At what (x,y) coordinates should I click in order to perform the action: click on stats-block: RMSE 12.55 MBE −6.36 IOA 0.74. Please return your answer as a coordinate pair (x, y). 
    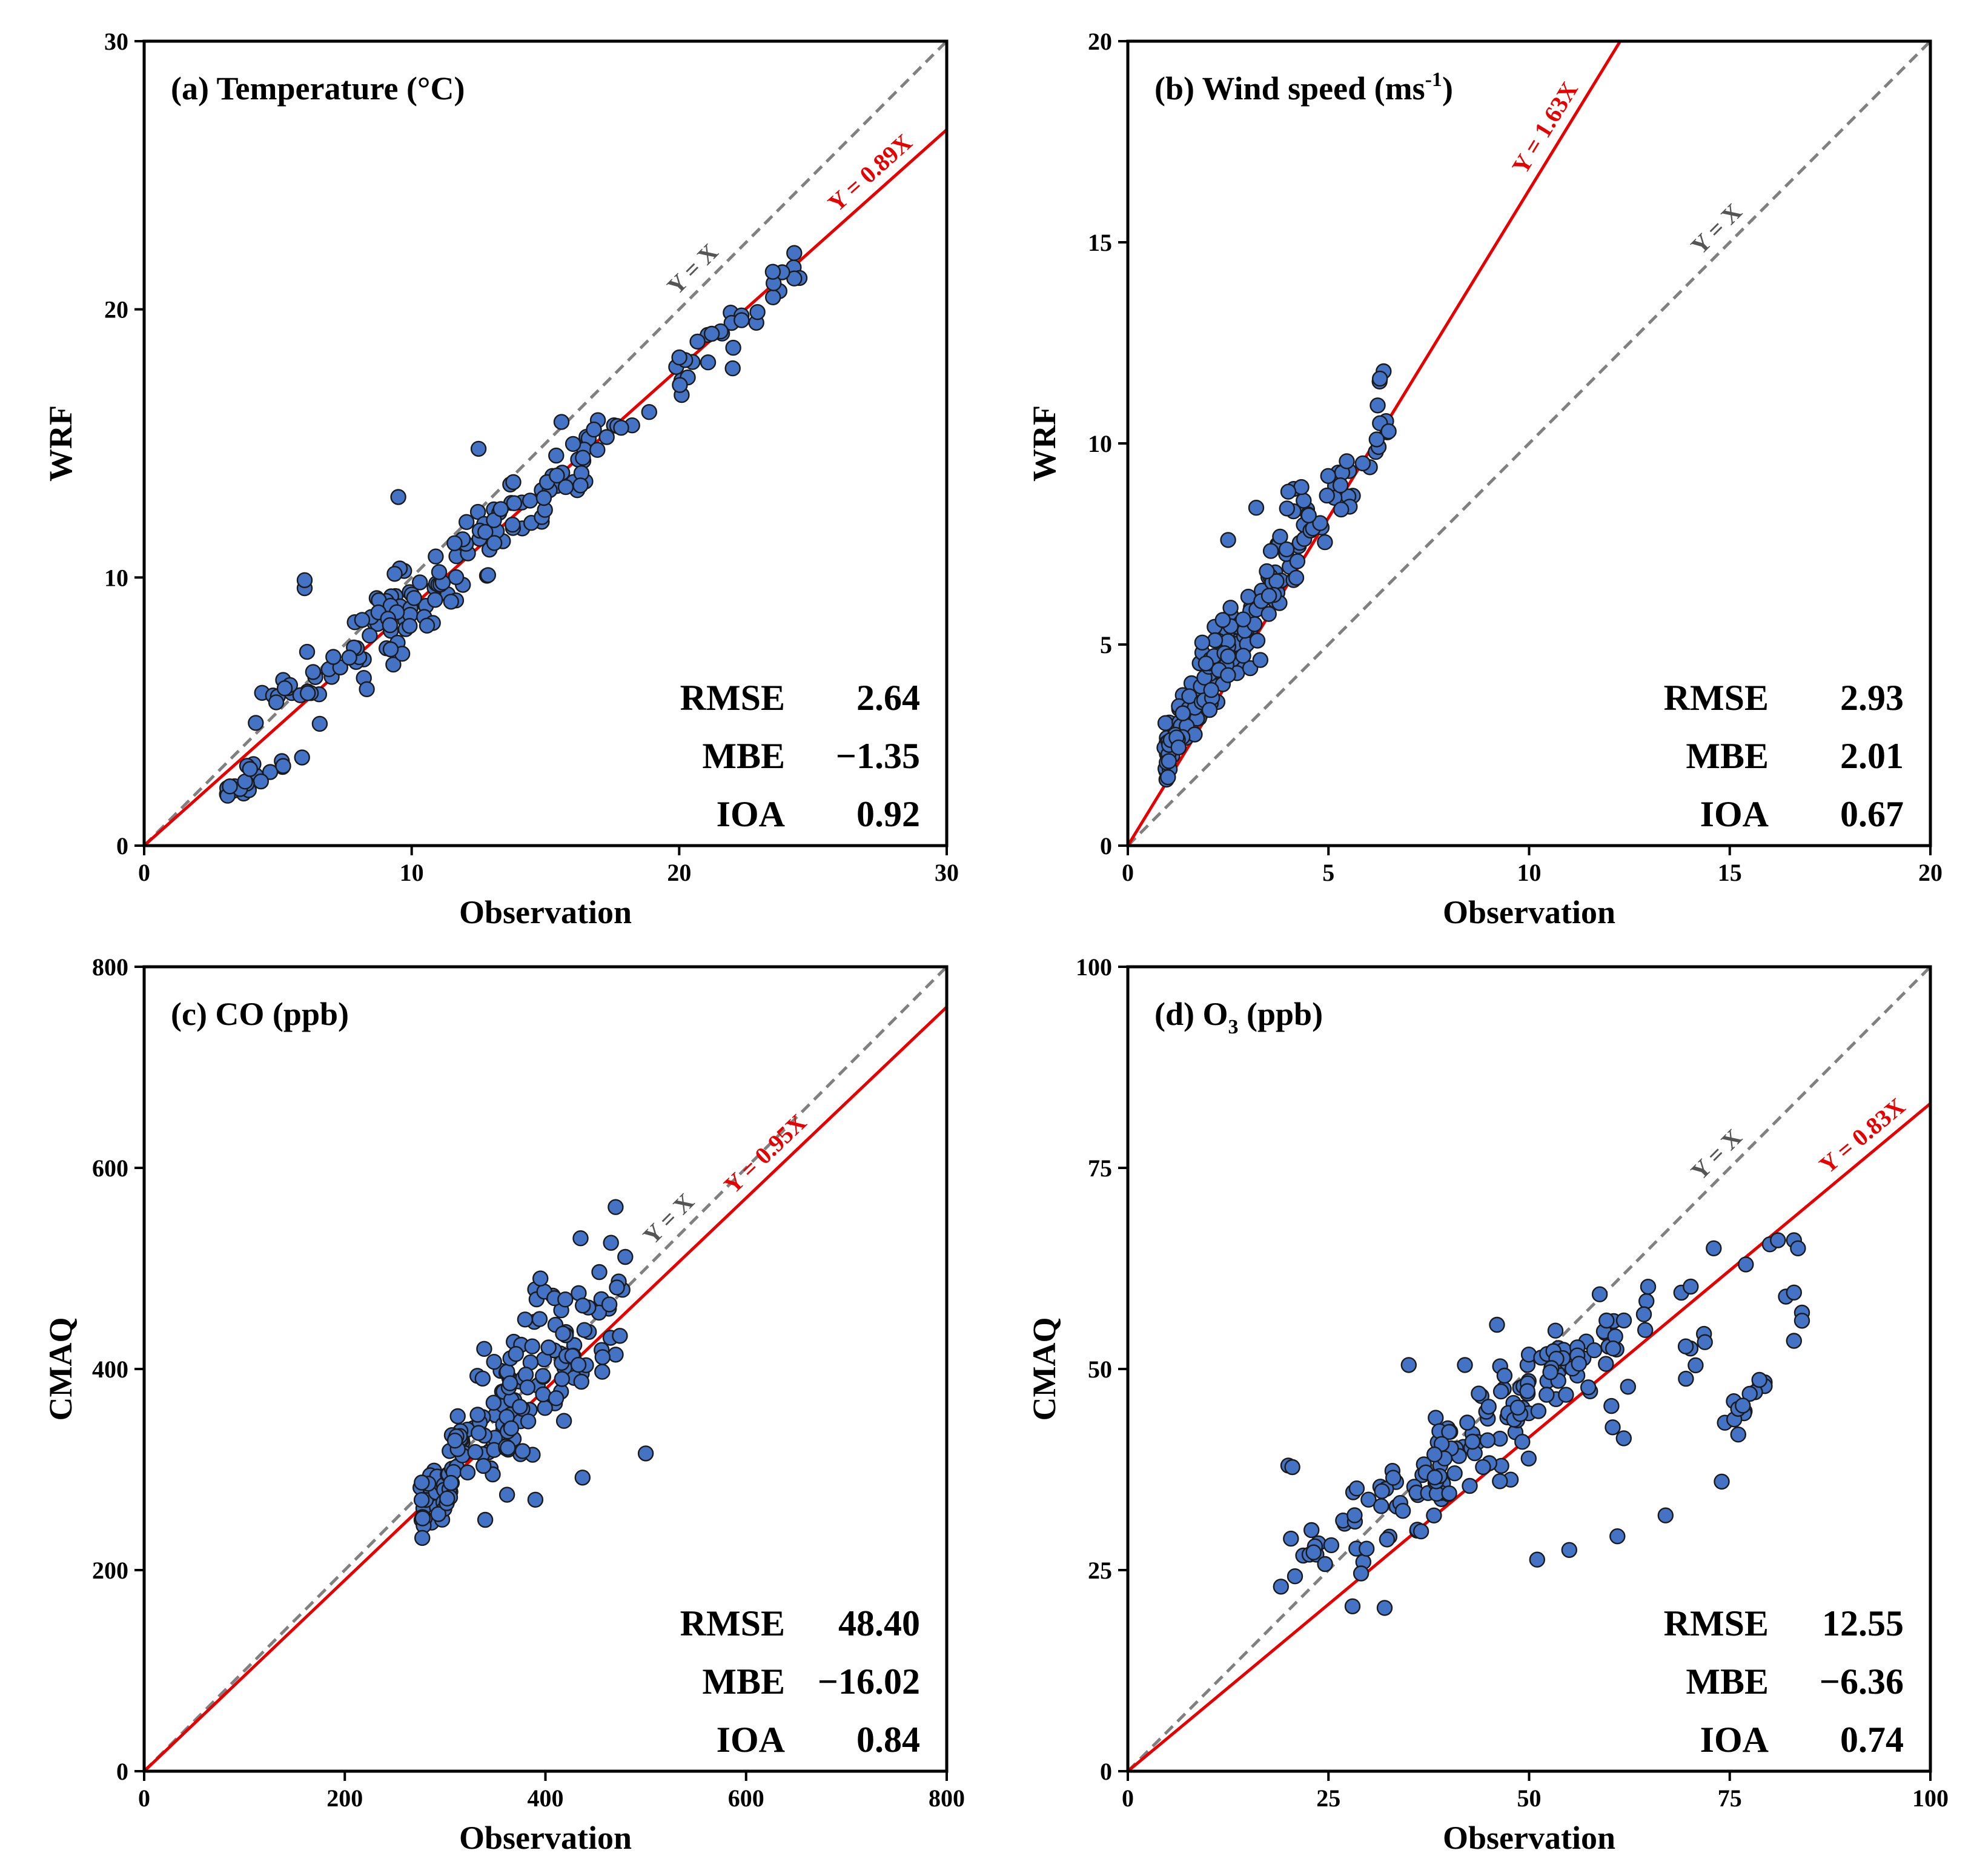
    Looking at the image, I should click on (1784, 1681).